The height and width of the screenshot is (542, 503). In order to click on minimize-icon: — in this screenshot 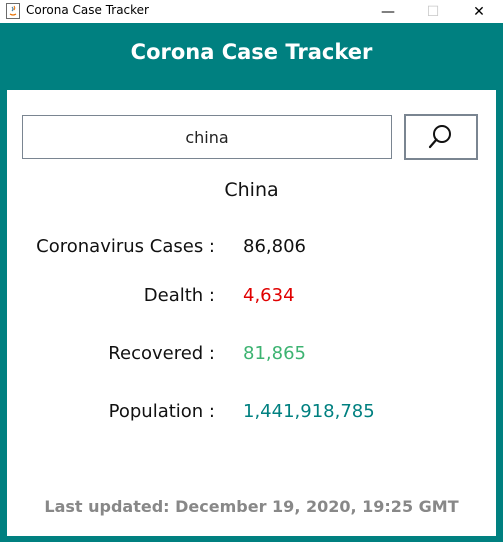, I will do `click(388, 11)`.